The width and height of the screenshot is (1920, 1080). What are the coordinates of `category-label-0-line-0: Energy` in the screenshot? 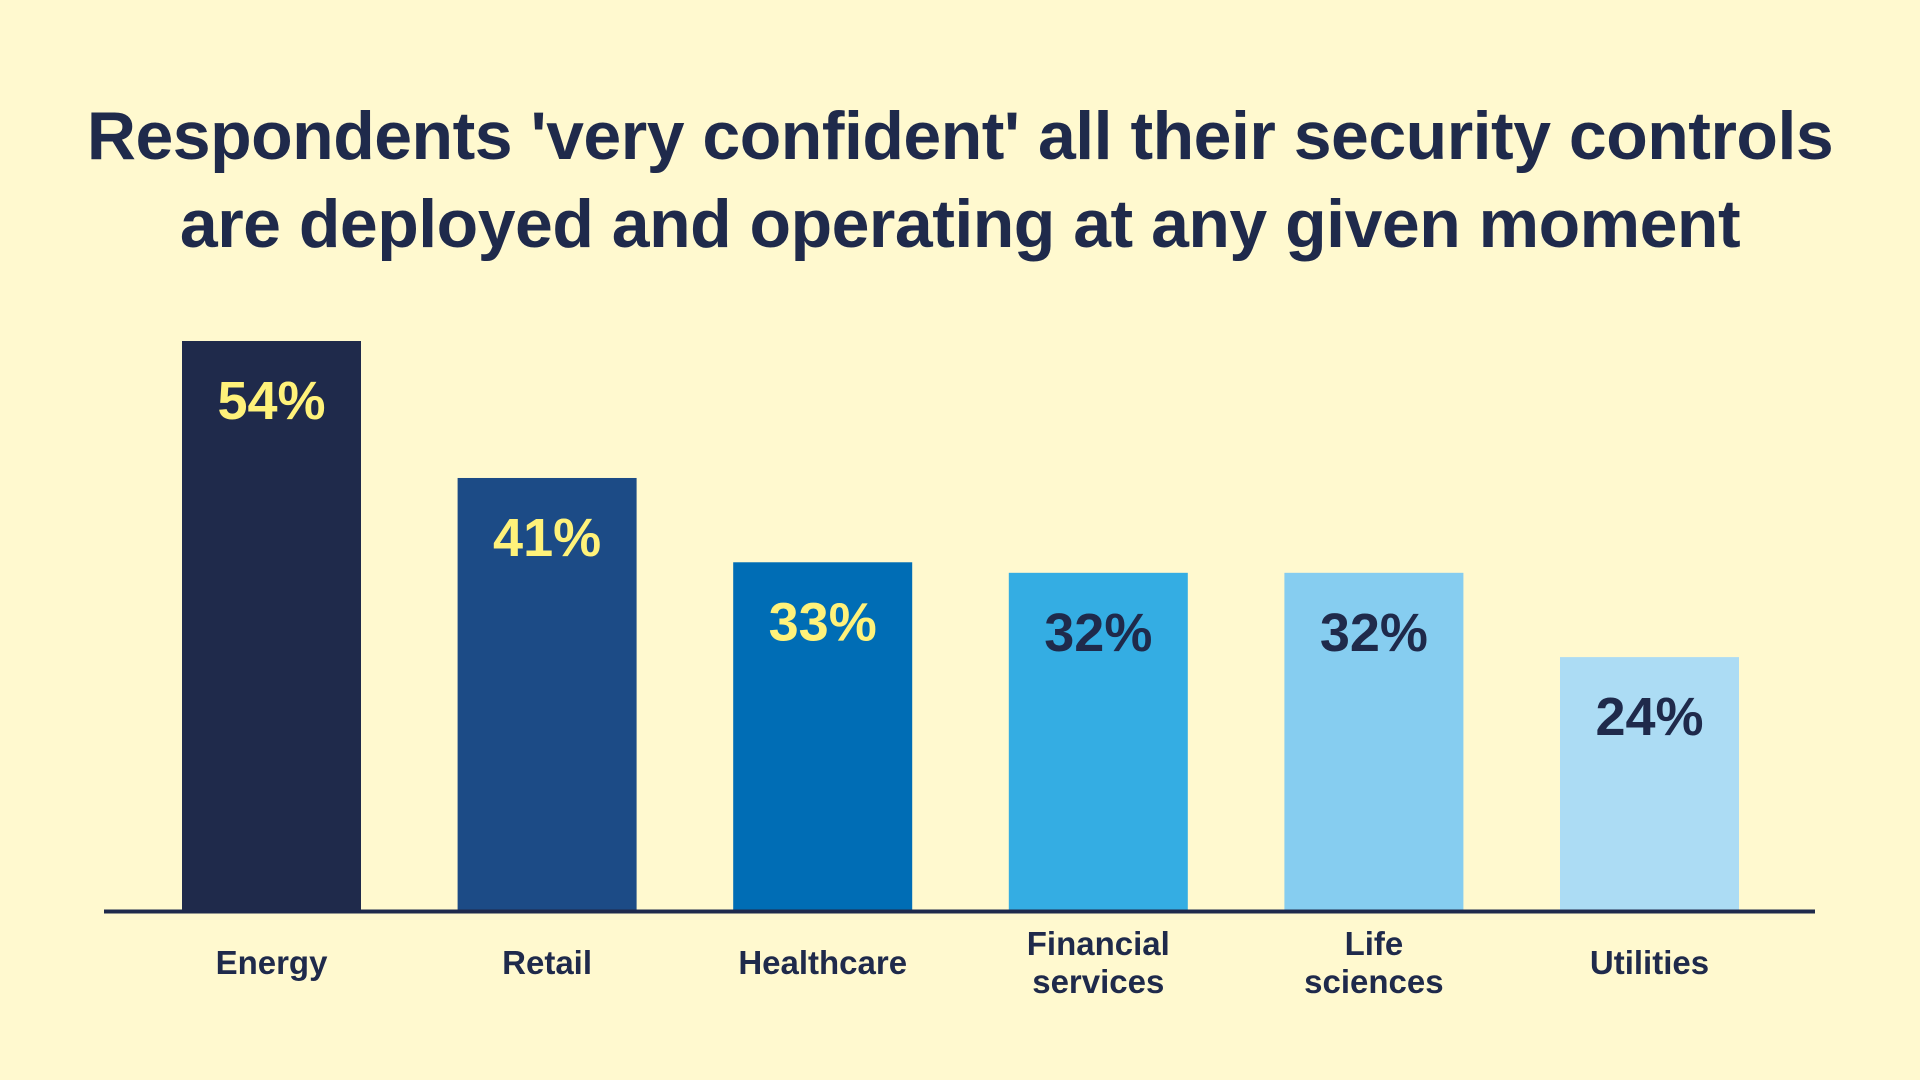 It's located at (272, 962).